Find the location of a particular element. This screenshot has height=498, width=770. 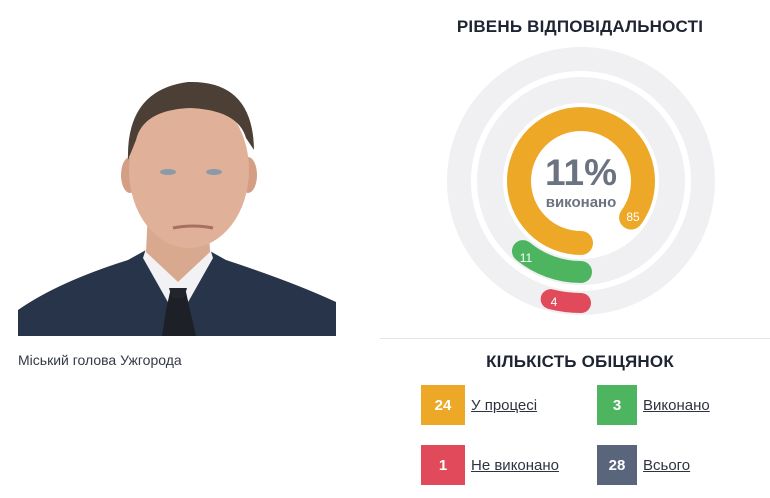

stat-not-done: 1 Не виконано is located at coordinates (490, 465).